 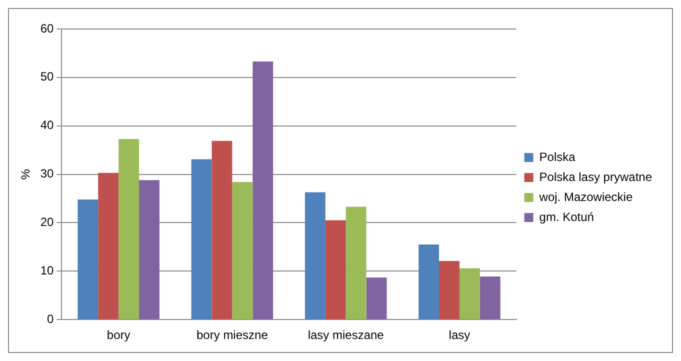 What do you see at coordinates (47, 28) in the screenshot?
I see `y-tick-label: 60` at bounding box center [47, 28].